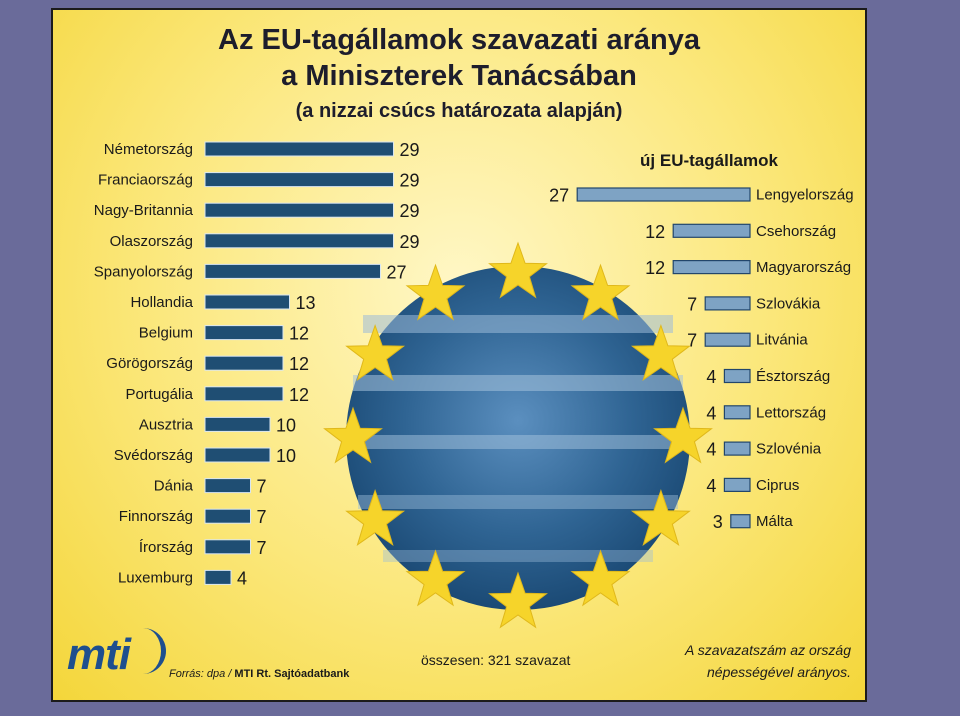 The width and height of the screenshot is (960, 716). What do you see at coordinates (459, 40) in the screenshot?
I see `chart-title-line1: Az EU-tagállamok szavazati aránya` at bounding box center [459, 40].